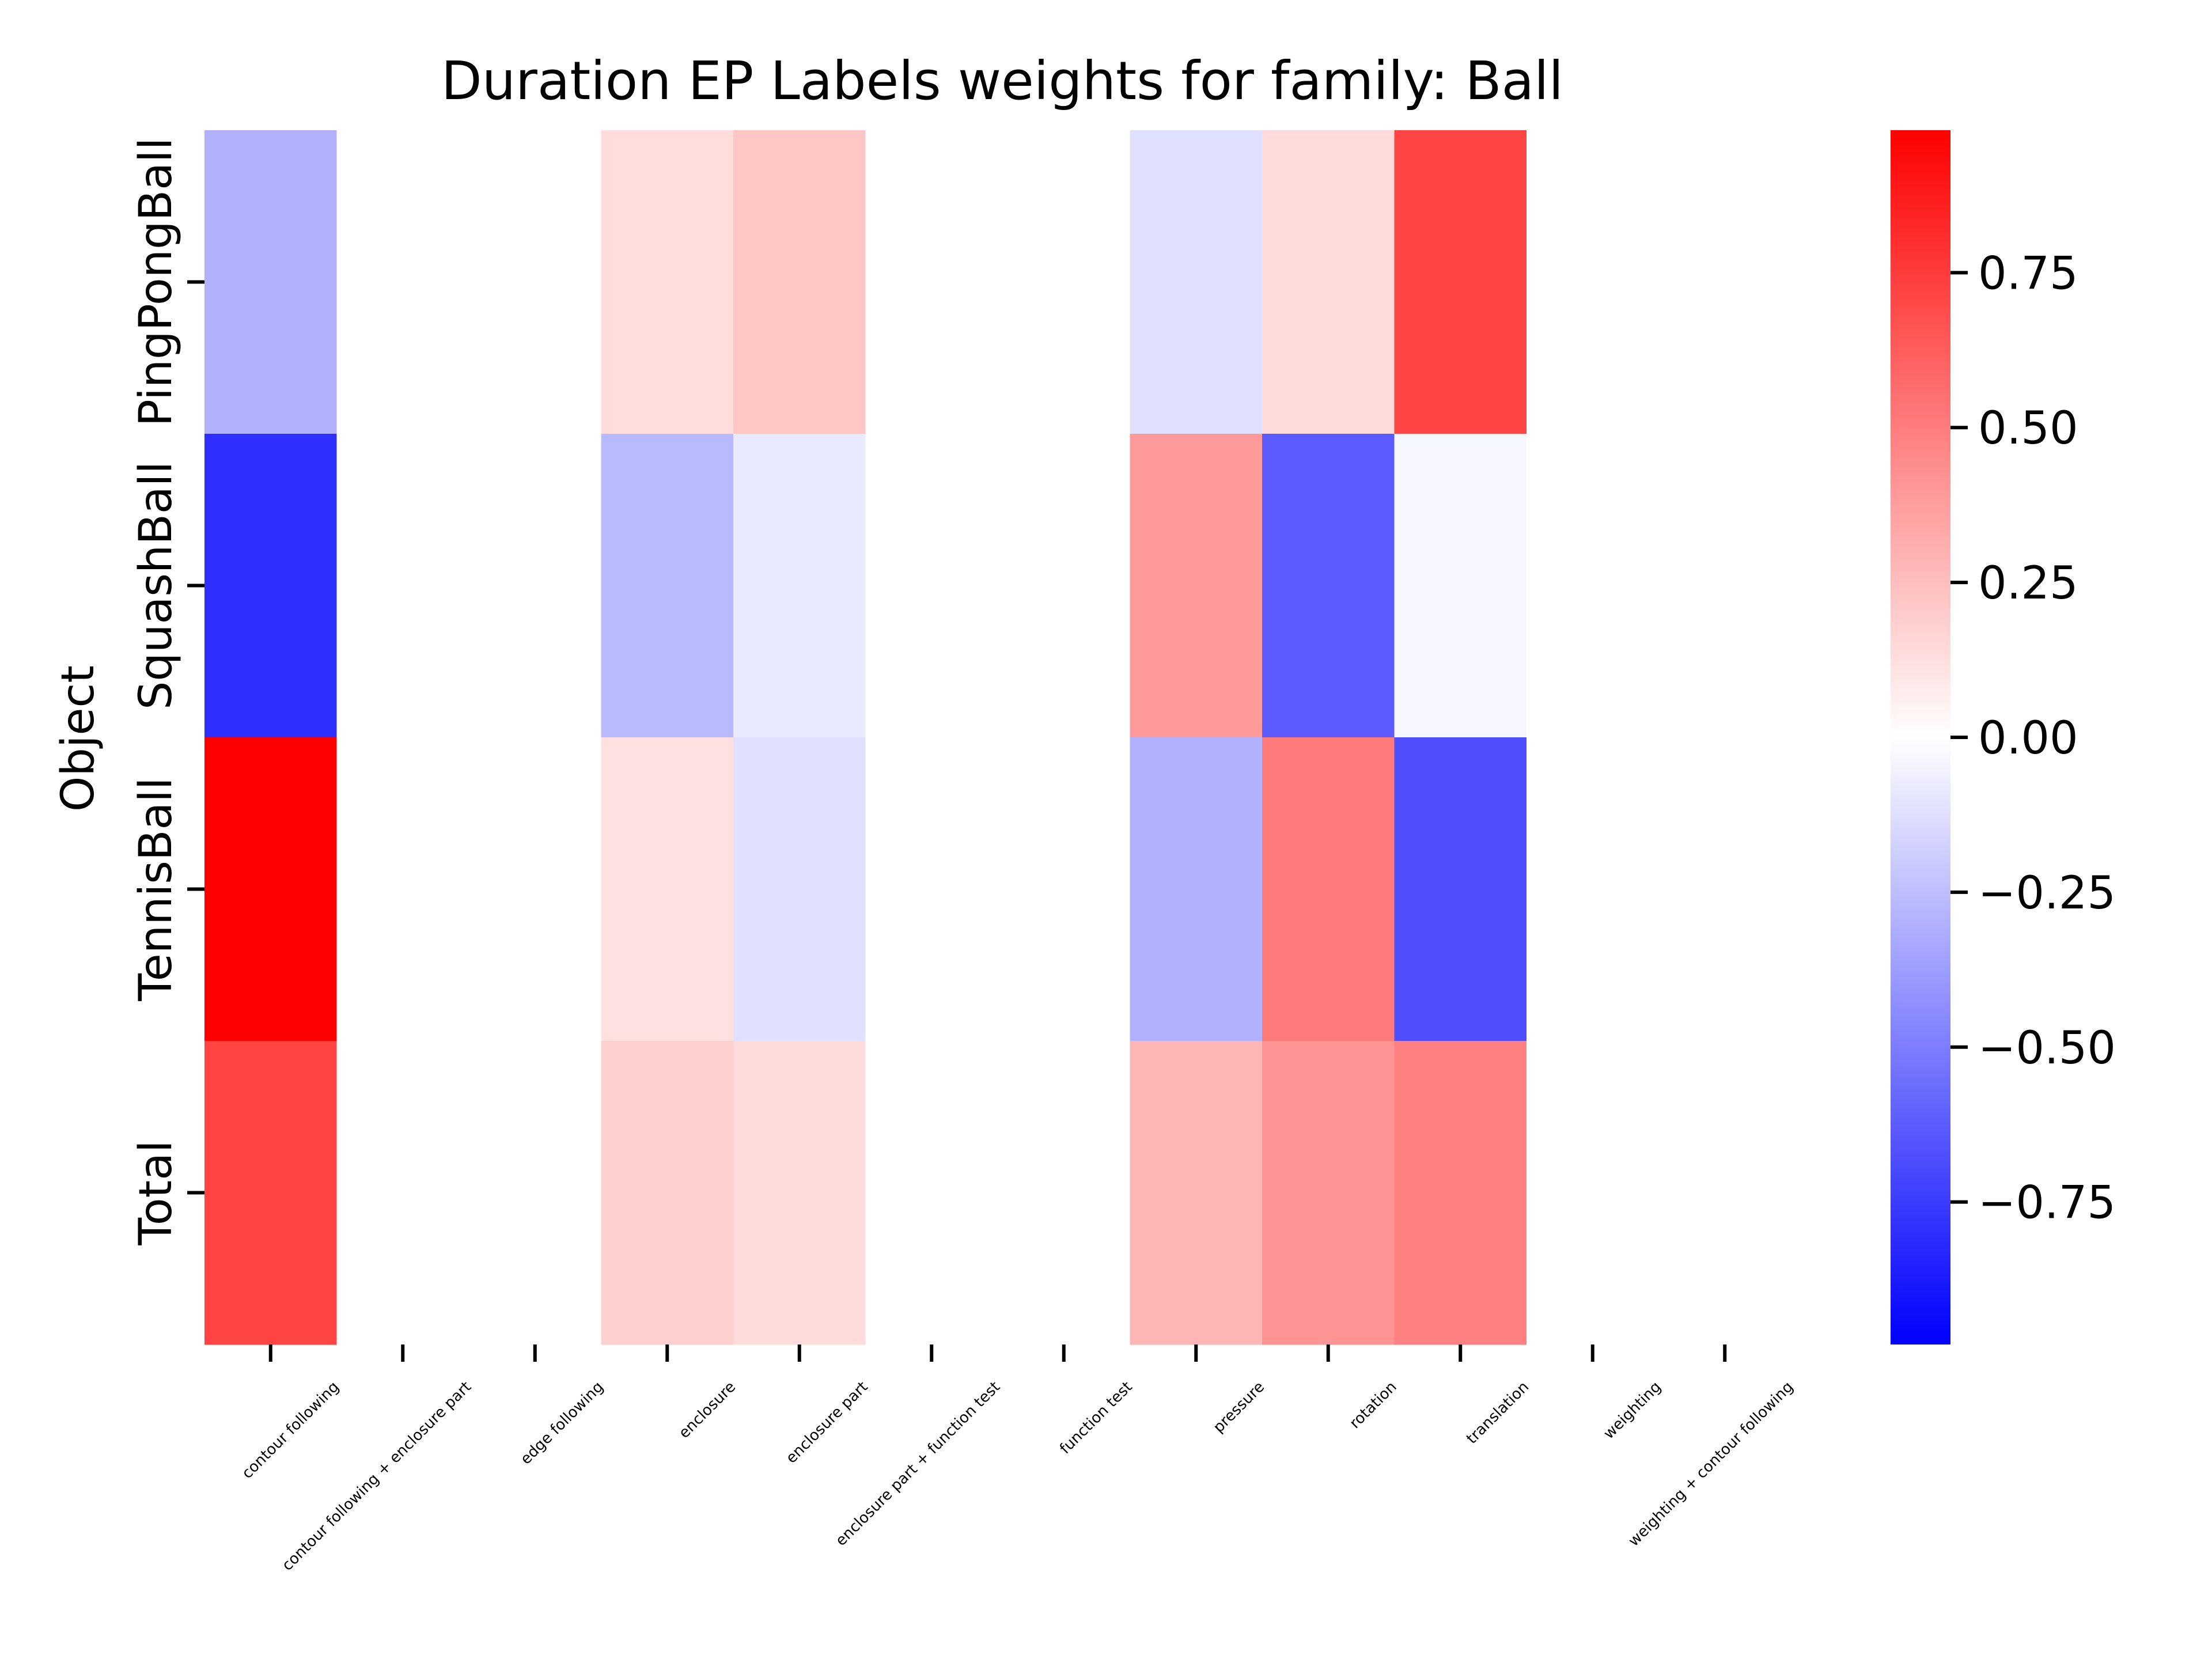 This screenshot has height=1659, width=2212. What do you see at coordinates (1497, 1413) in the screenshot?
I see `x-tick-label: translation` at bounding box center [1497, 1413].